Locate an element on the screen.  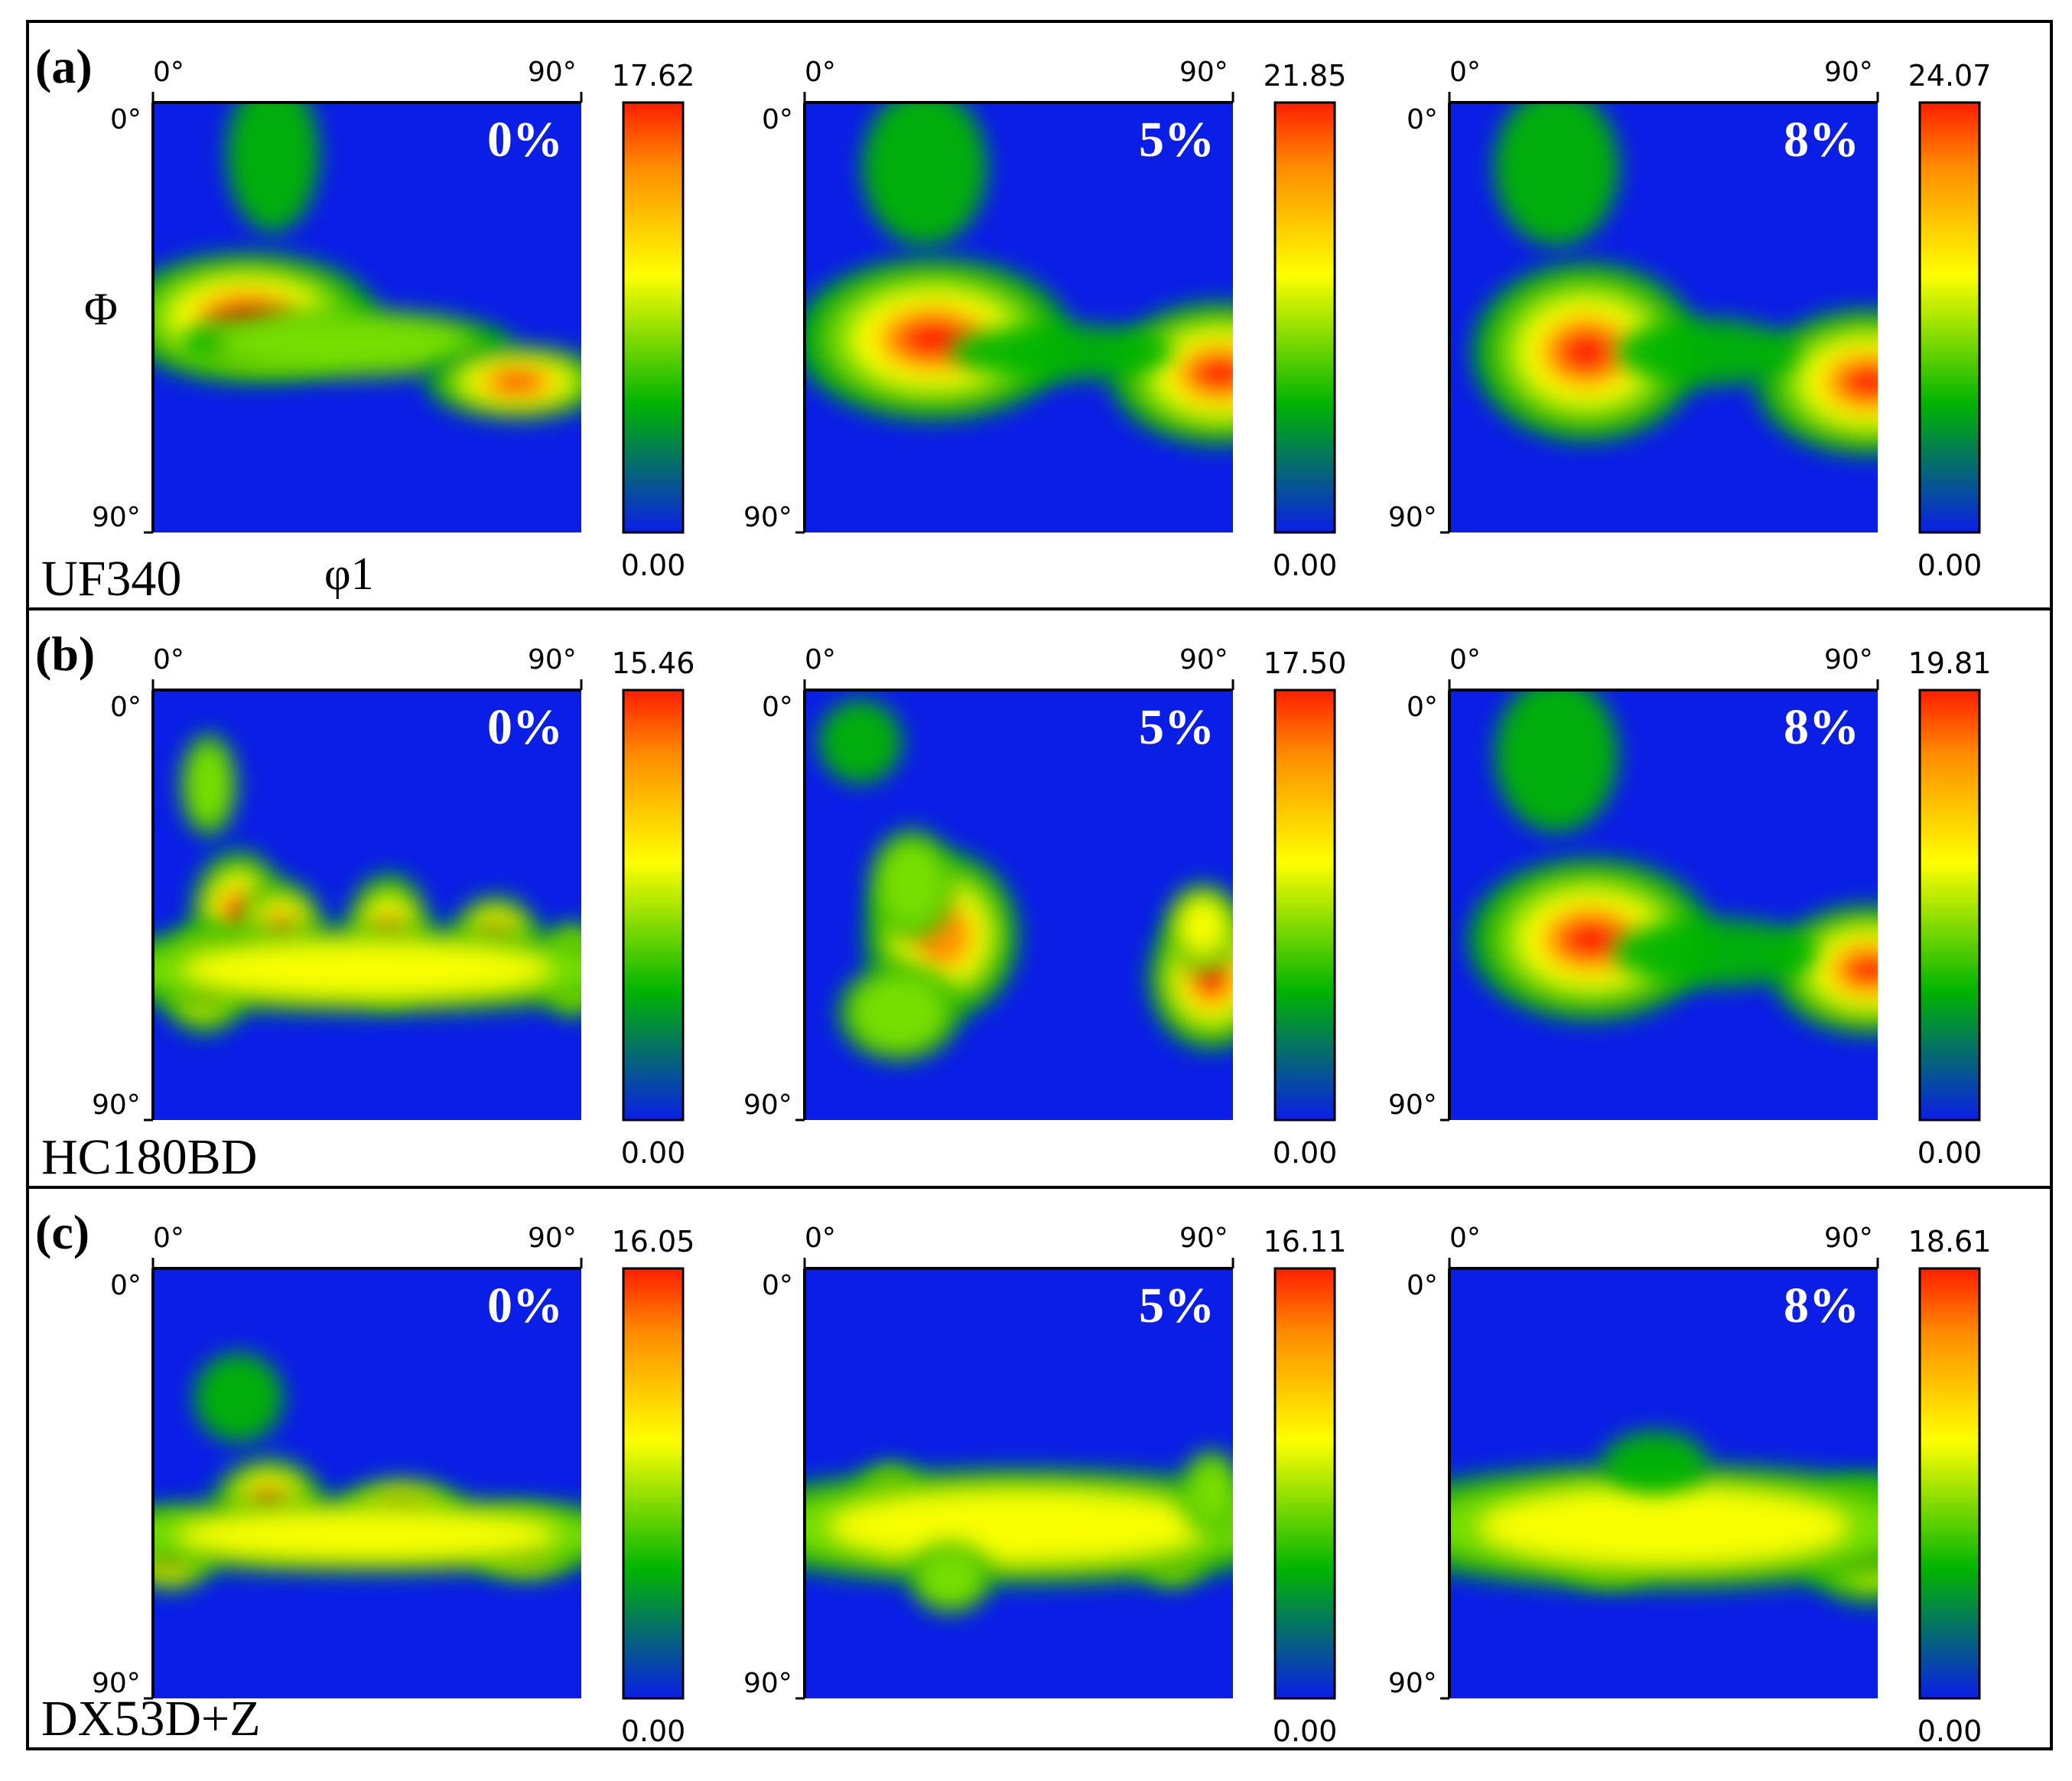
row-label: (a) is located at coordinates (64, 66).